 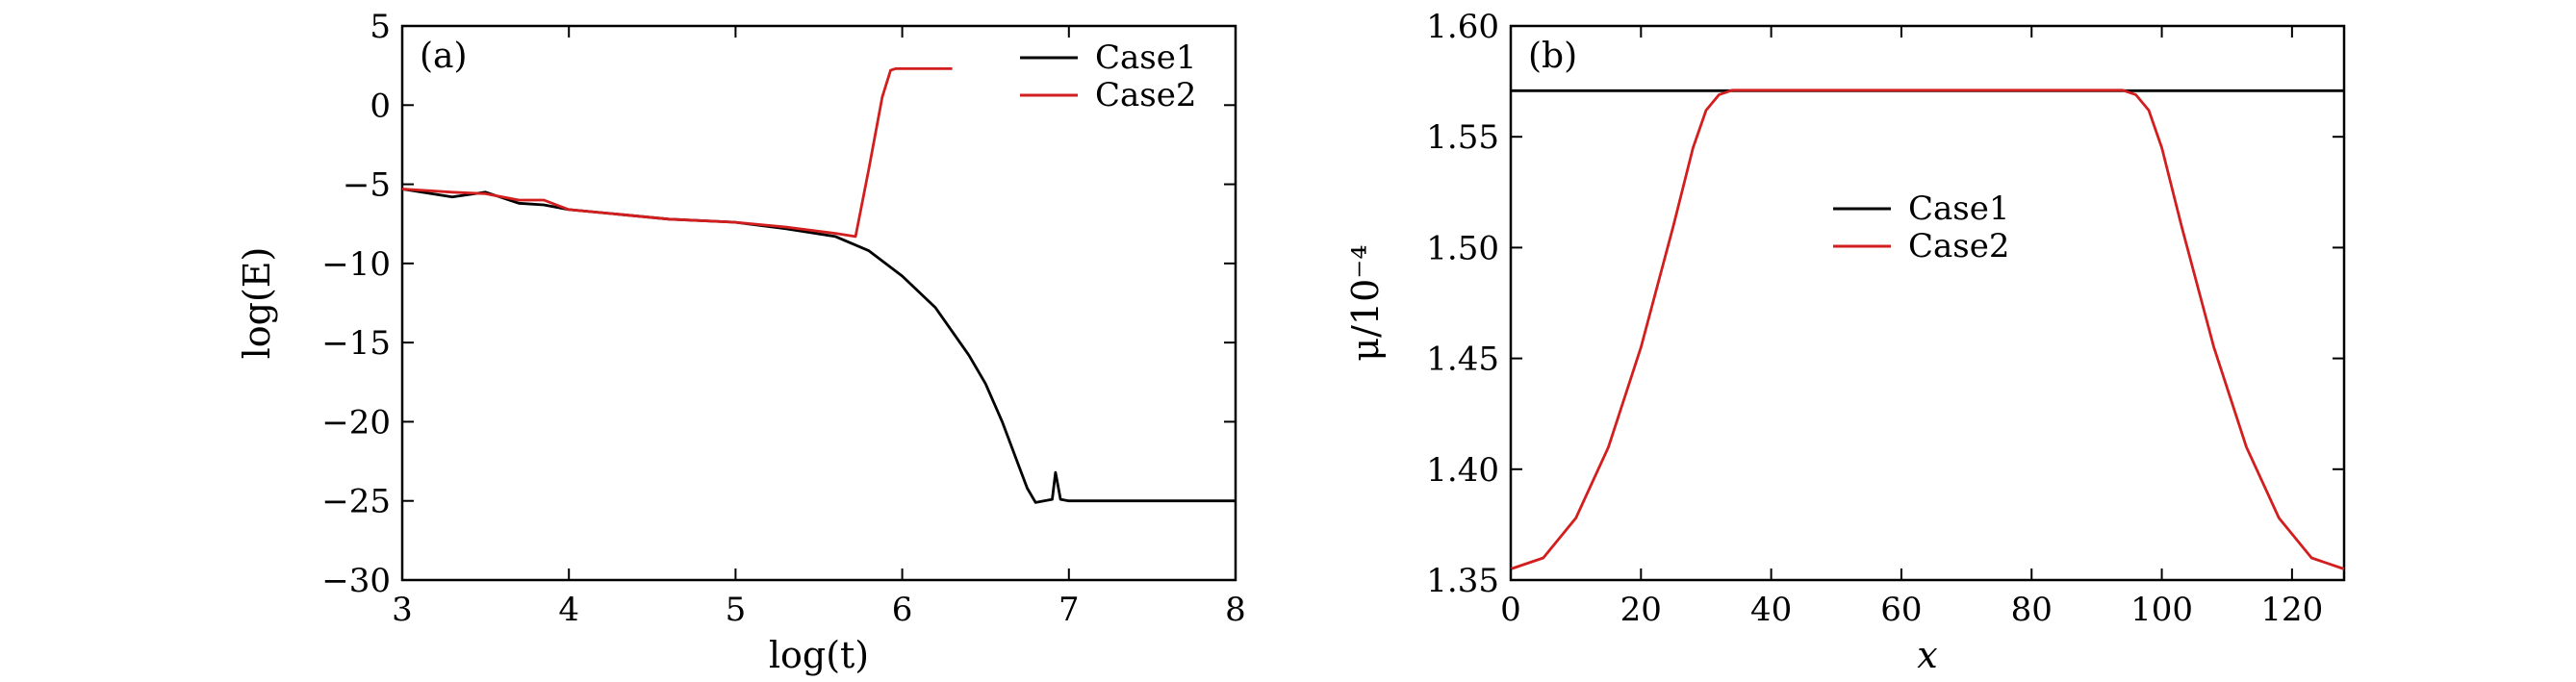 What do you see at coordinates (356, 264) in the screenshot?
I see `y-tick-label: −10` at bounding box center [356, 264].